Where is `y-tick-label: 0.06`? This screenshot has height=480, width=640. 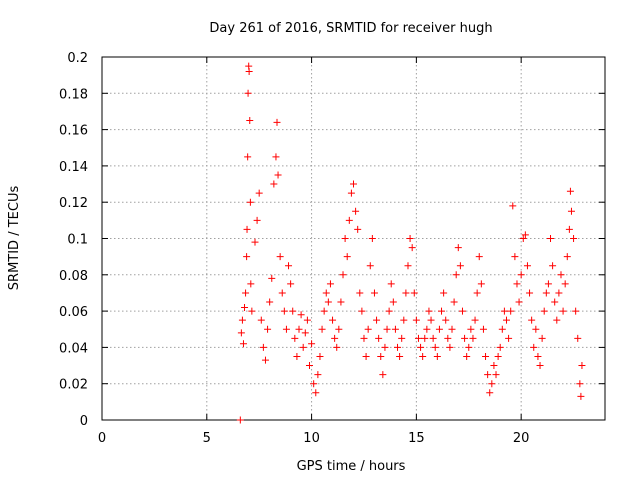 y-tick-label: 0.06 is located at coordinates (73, 312).